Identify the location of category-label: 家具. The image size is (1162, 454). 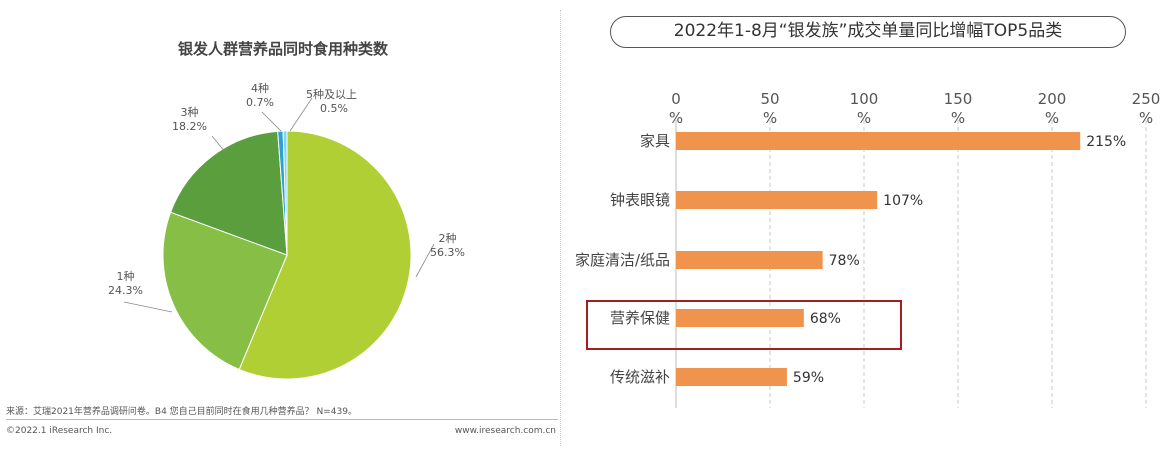
(655, 141).